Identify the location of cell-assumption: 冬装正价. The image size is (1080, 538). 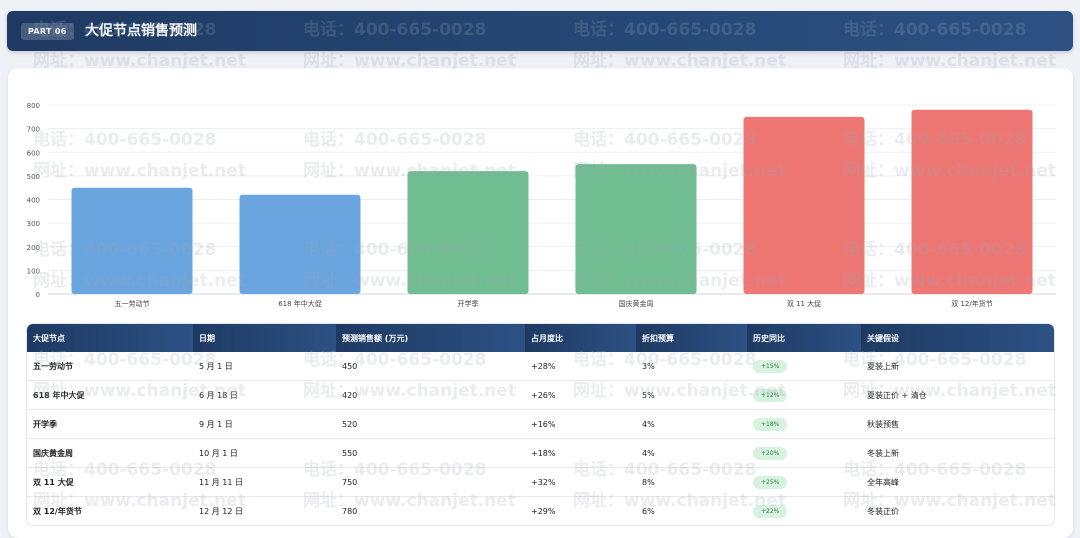
(883, 511).